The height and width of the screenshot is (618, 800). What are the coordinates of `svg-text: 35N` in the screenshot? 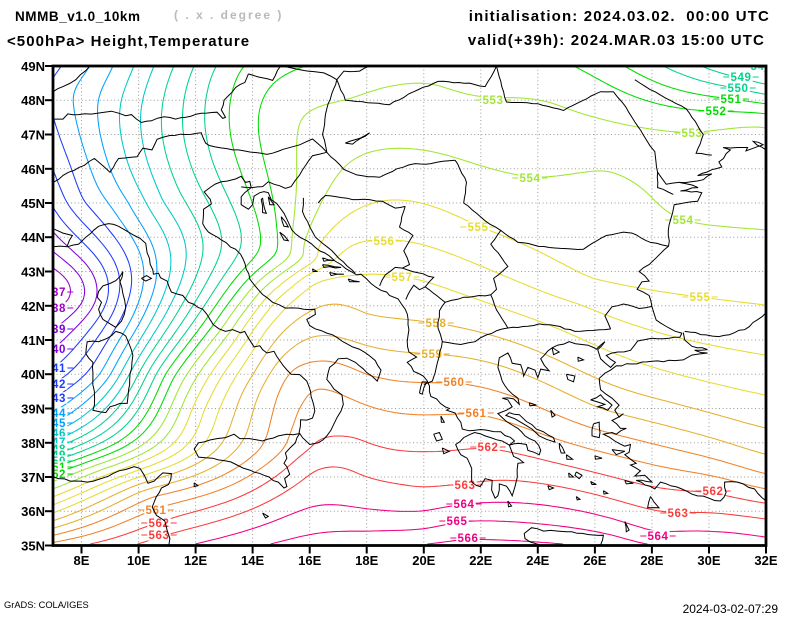 It's located at (33, 546).